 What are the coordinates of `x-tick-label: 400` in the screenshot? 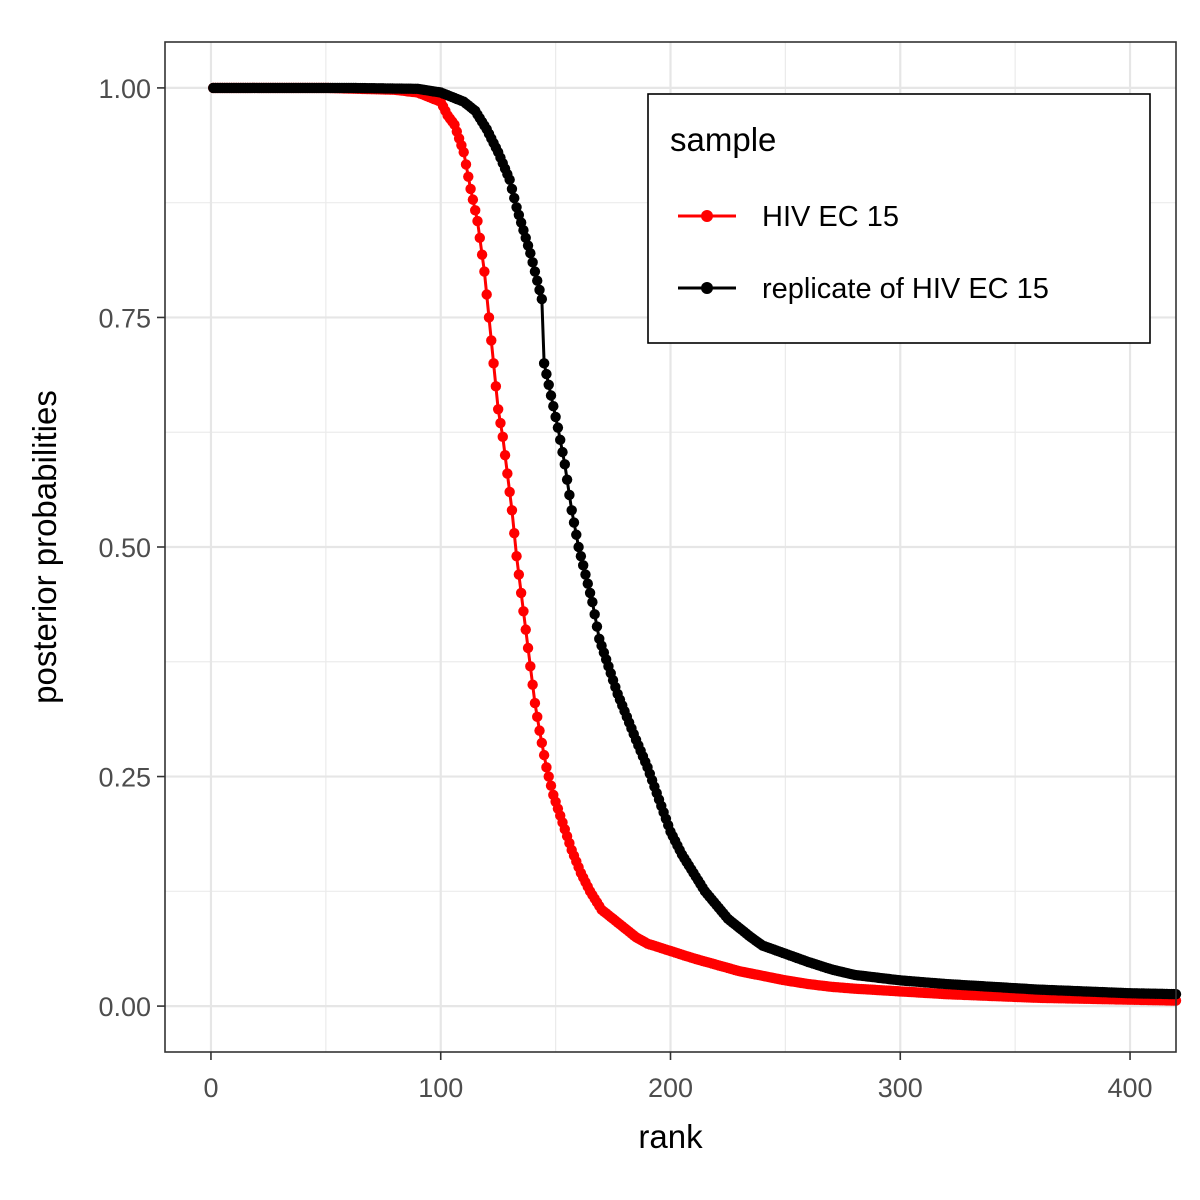 It's located at (1130, 1088).